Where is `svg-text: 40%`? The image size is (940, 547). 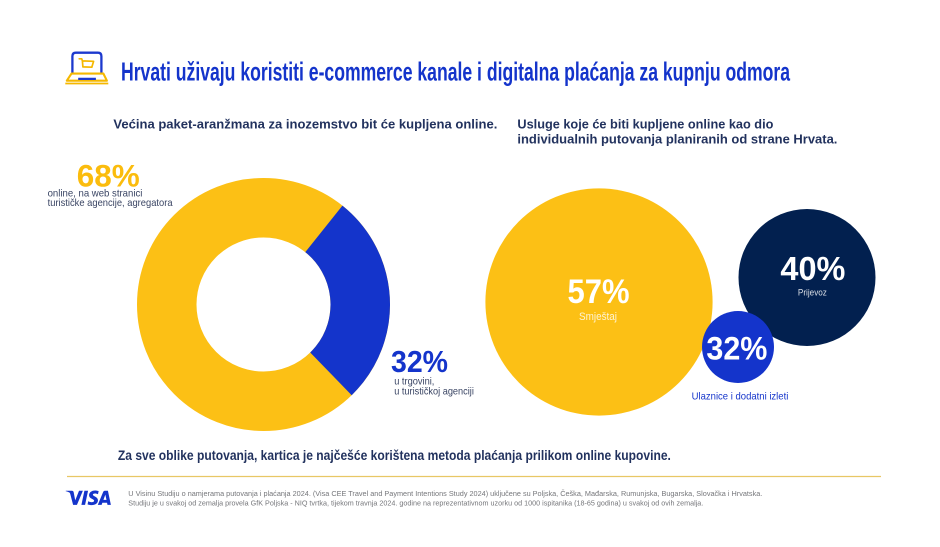 svg-text: 40% is located at coordinates (812, 268).